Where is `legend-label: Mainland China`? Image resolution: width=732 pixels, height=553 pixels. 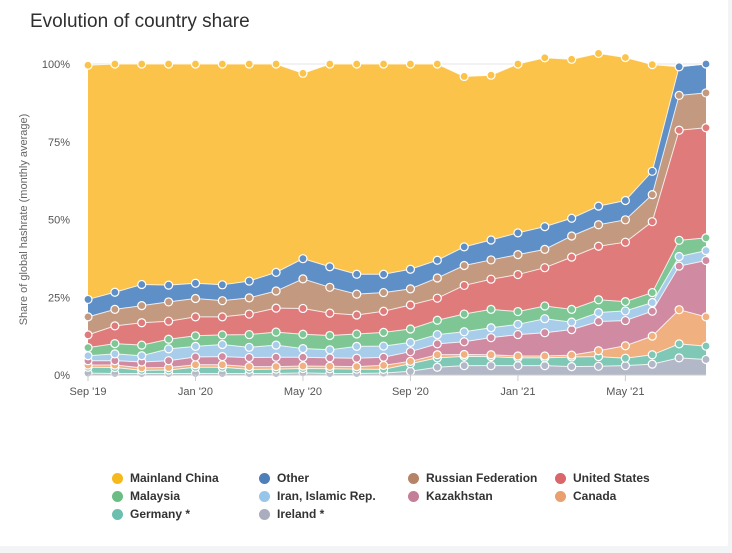
legend-label: Mainland China is located at coordinates (174, 478).